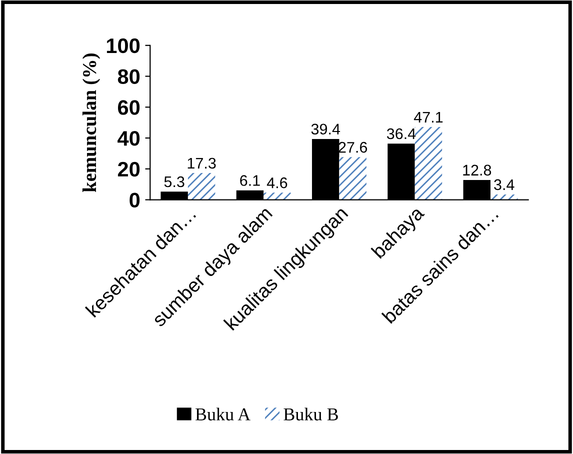 This screenshot has height=454, width=573. Describe the element at coordinates (129, 76) in the screenshot. I see `y-tick-label: 80` at that location.